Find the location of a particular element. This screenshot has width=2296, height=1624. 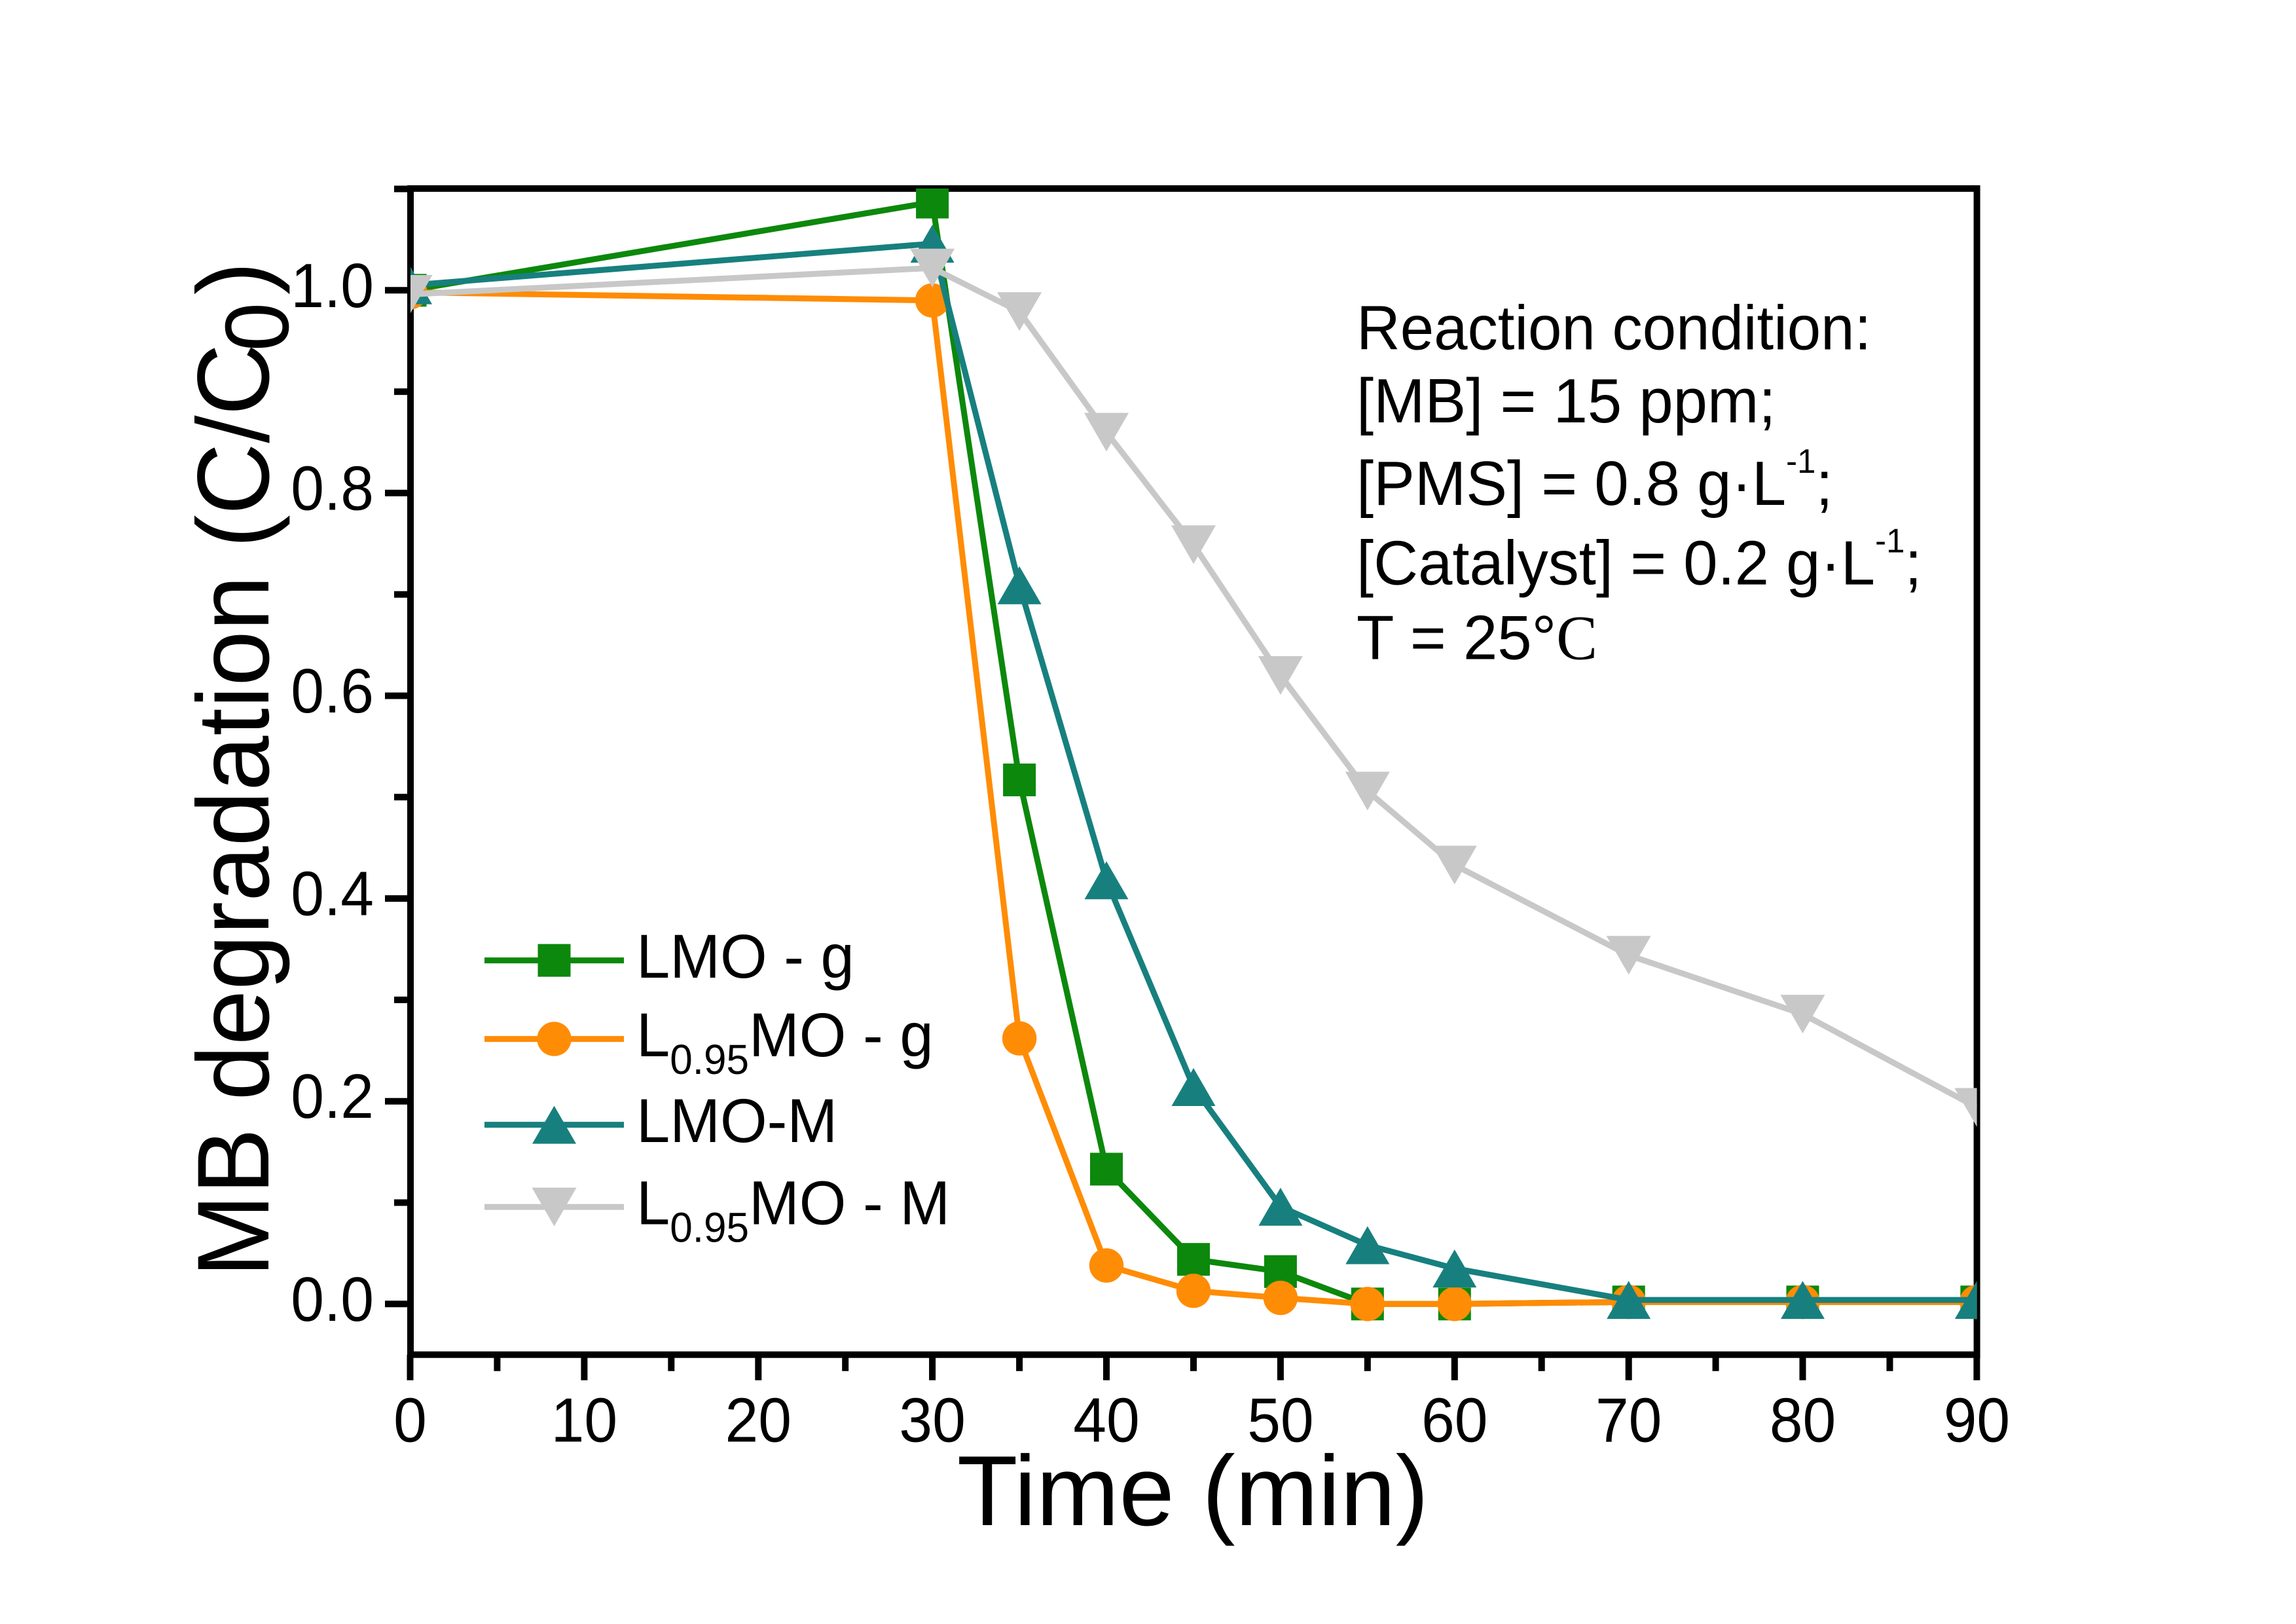

svg-text: L0.95MO - M is located at coordinates (793, 1209).